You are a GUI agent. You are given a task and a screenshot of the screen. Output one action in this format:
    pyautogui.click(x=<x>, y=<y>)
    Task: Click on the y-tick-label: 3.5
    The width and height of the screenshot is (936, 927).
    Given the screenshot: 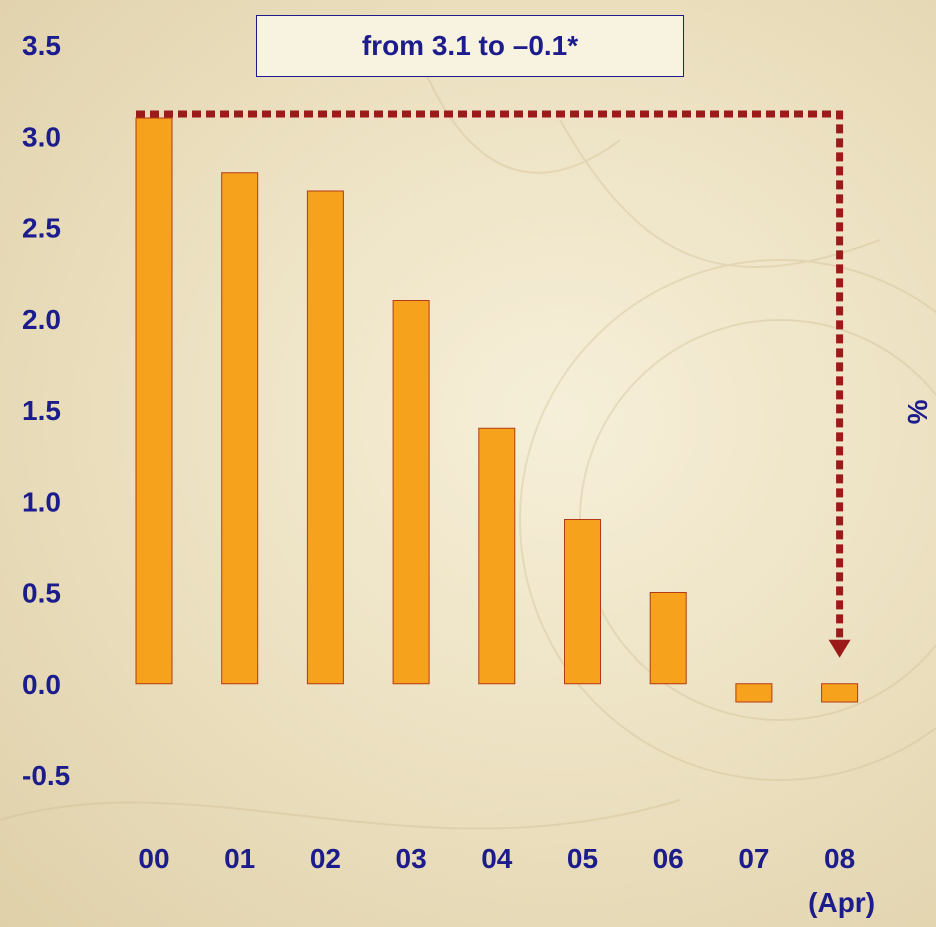 What is the action you would take?
    pyautogui.click(x=41, y=45)
    